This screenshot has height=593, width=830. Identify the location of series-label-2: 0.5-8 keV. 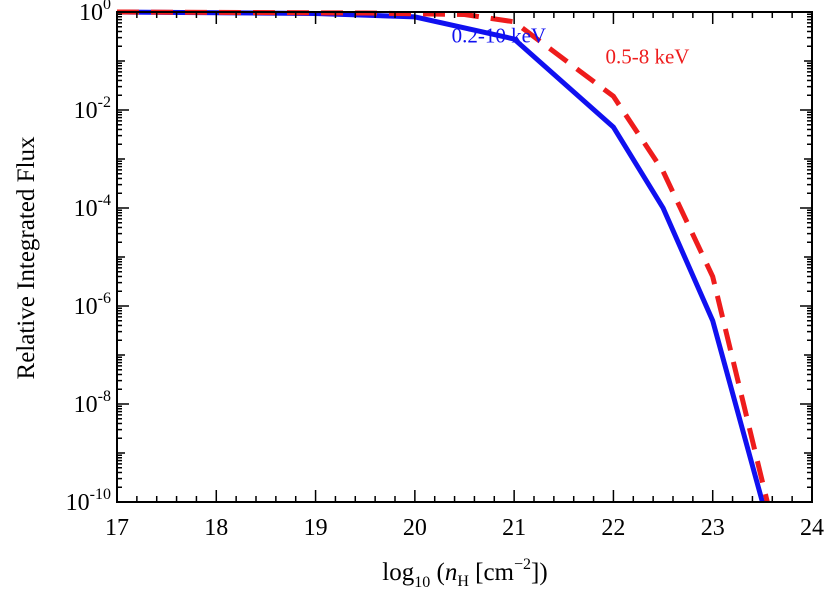
(647, 56).